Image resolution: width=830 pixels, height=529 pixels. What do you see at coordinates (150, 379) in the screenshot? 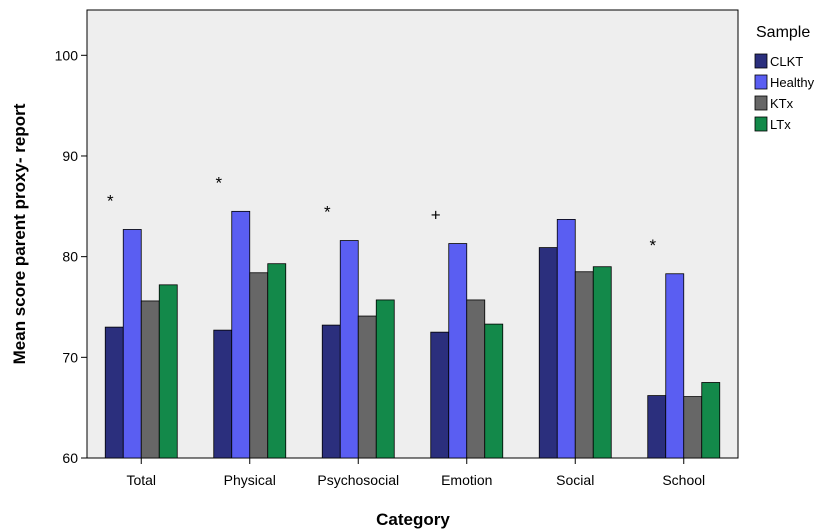
I see `bar-ktx-total` at bounding box center [150, 379].